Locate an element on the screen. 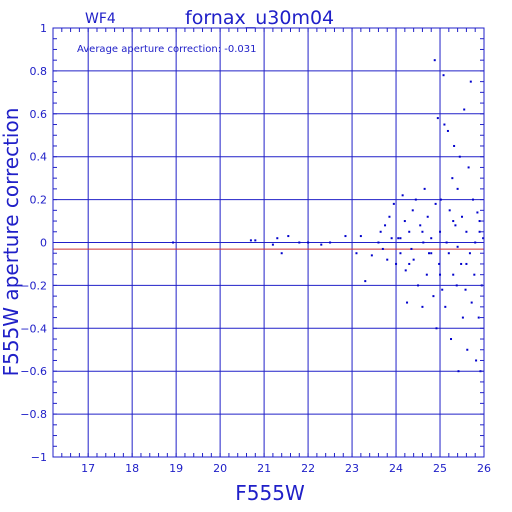  x-tick-label: 25 is located at coordinates (440, 468).